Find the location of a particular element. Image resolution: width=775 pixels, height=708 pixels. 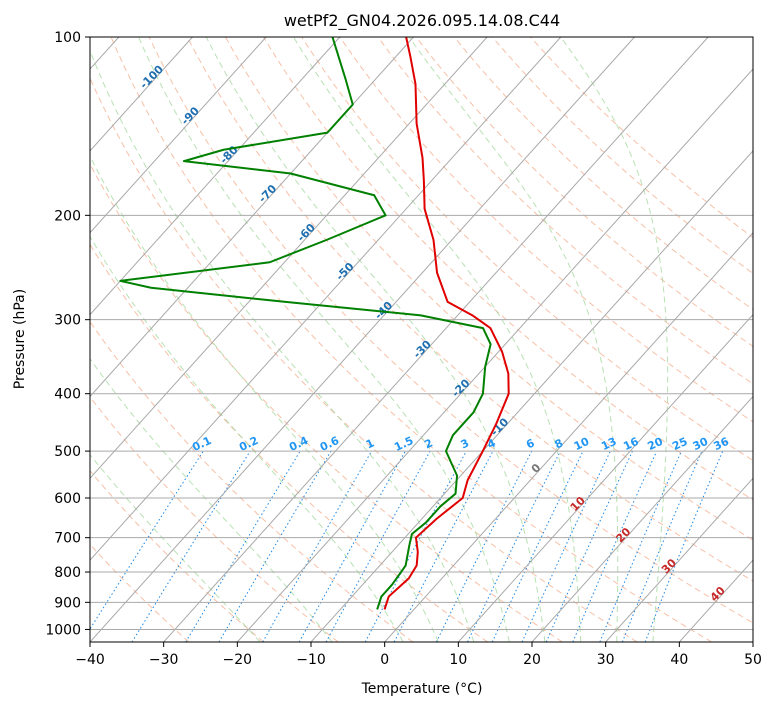

mixing-ratio-1.5 is located at coordinates (352, 546).